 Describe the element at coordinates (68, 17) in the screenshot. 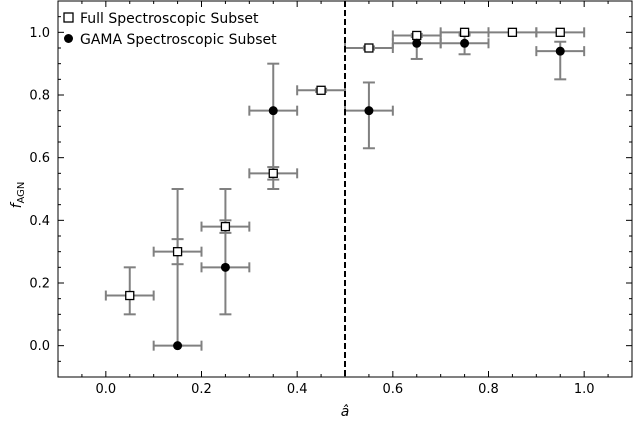

I see `legend-marker-full` at that location.